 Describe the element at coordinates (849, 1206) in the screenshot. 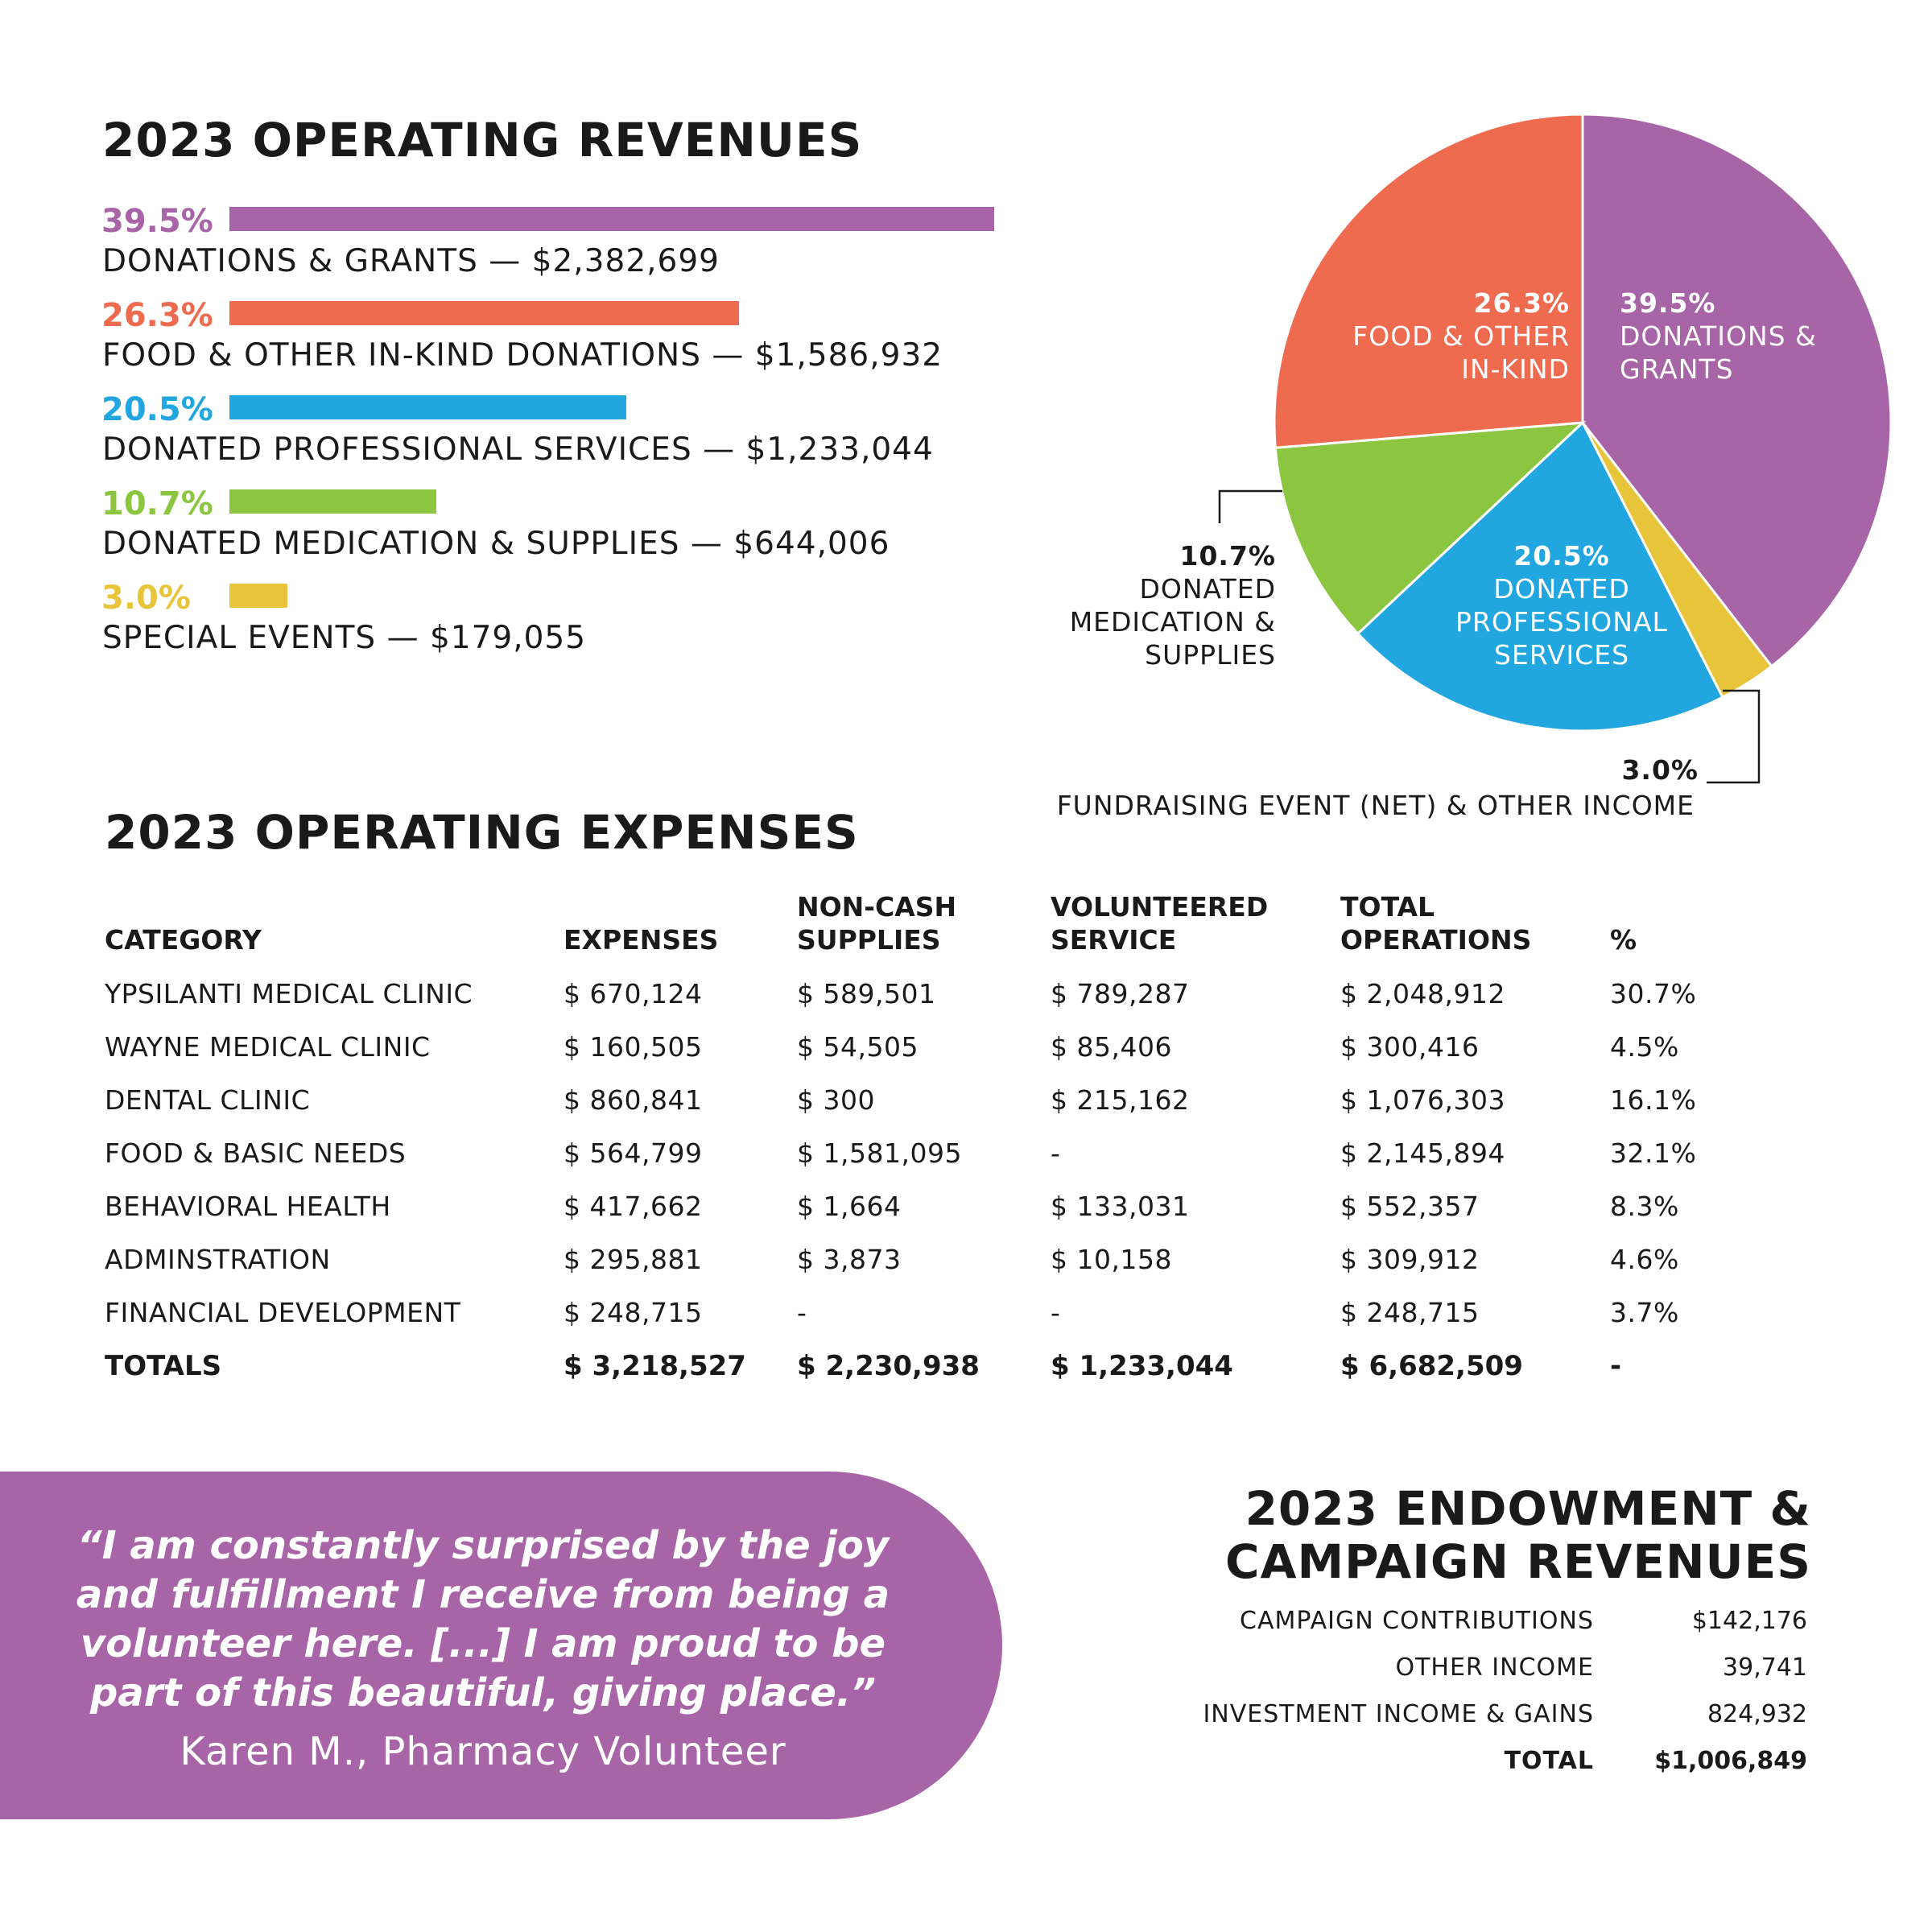

I see `table-cell: $ 1,664` at that location.